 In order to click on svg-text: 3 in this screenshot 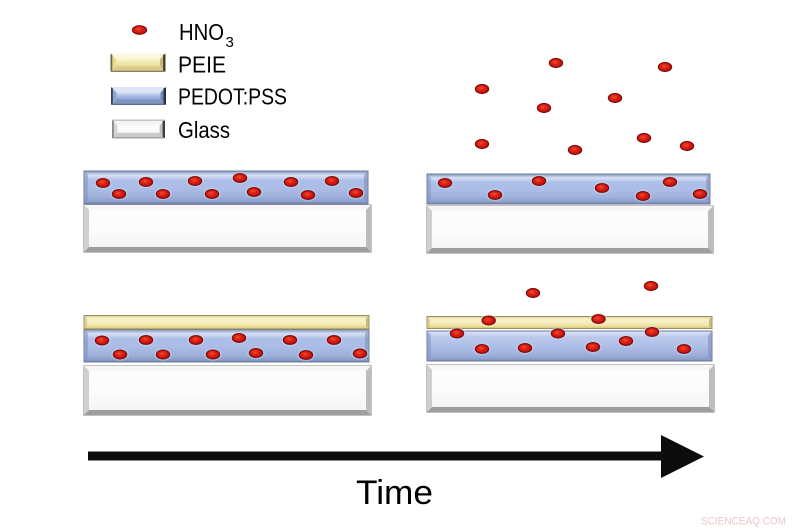, I will do `click(230, 42)`.